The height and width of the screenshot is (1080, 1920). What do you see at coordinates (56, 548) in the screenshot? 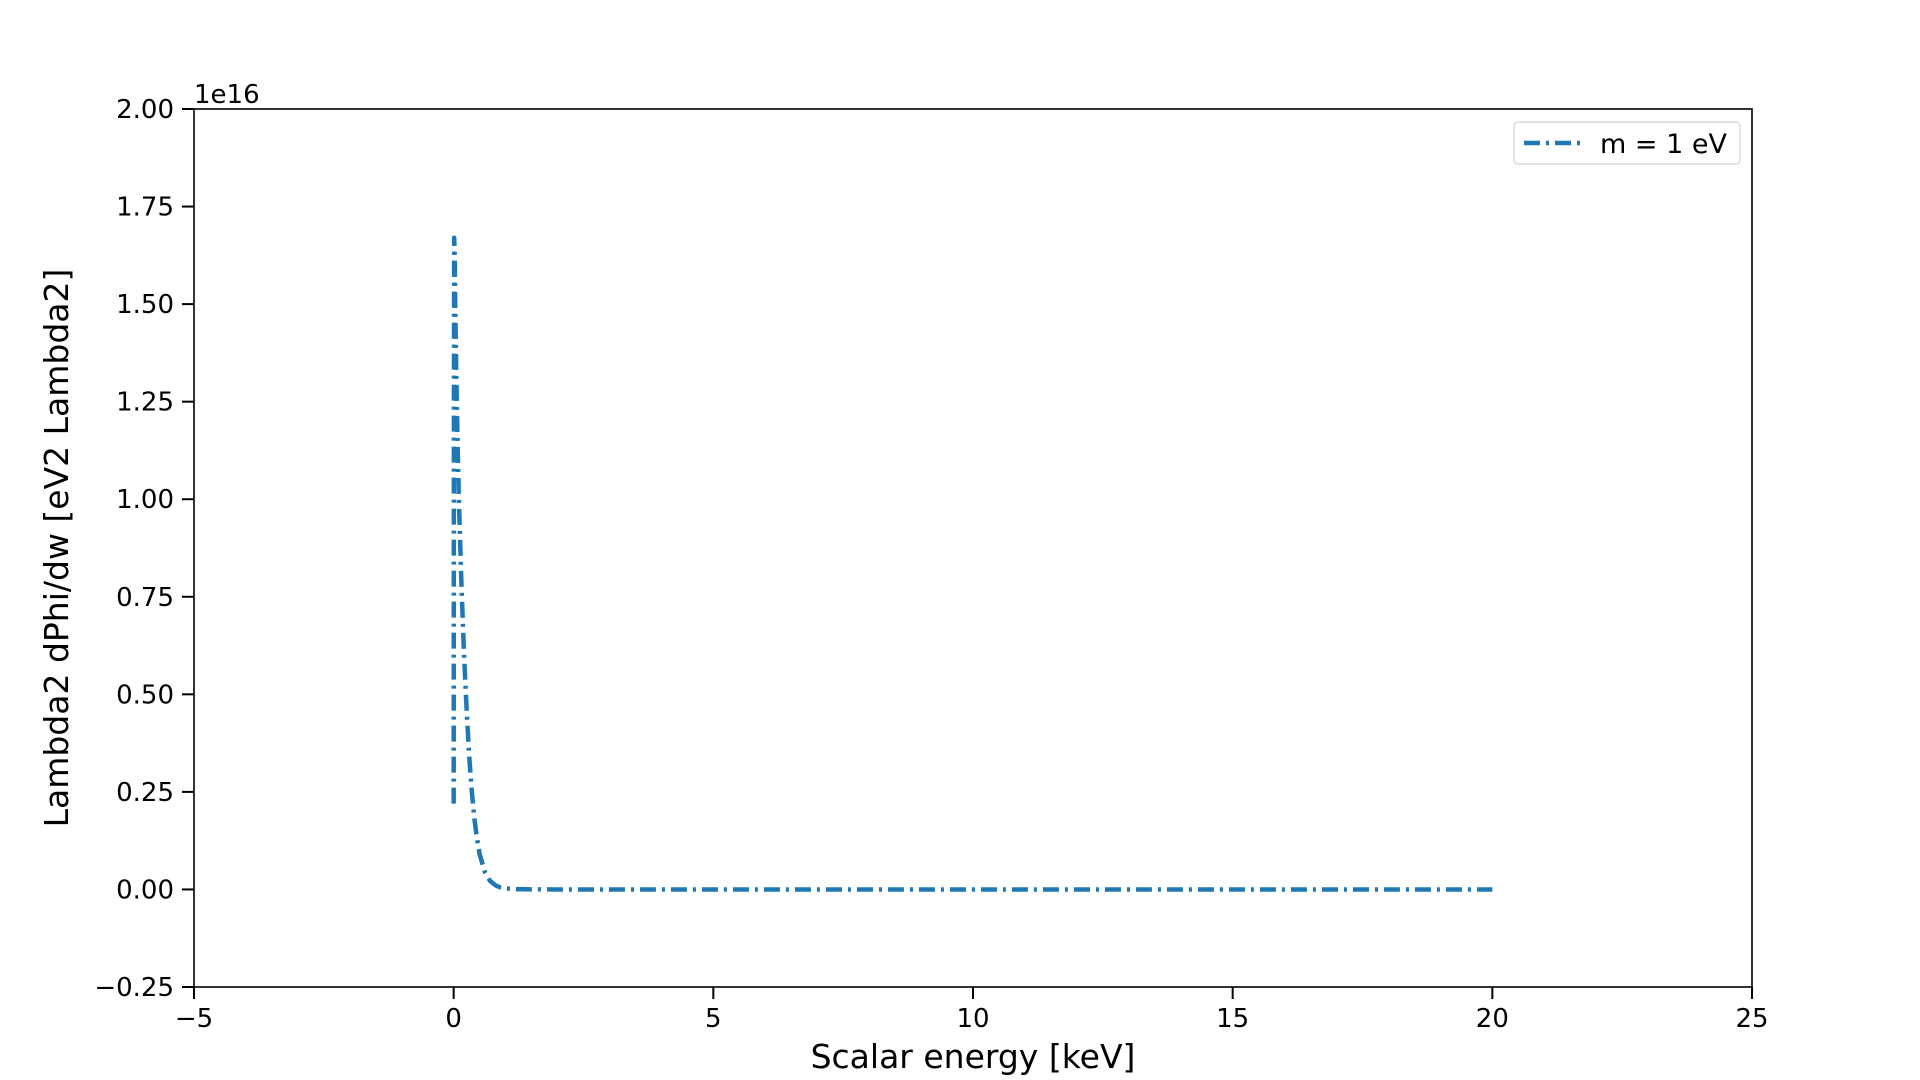
I see `y-axis-label: Lambda2 dPhi/dw [eV2 Lambda2]` at bounding box center [56, 548].